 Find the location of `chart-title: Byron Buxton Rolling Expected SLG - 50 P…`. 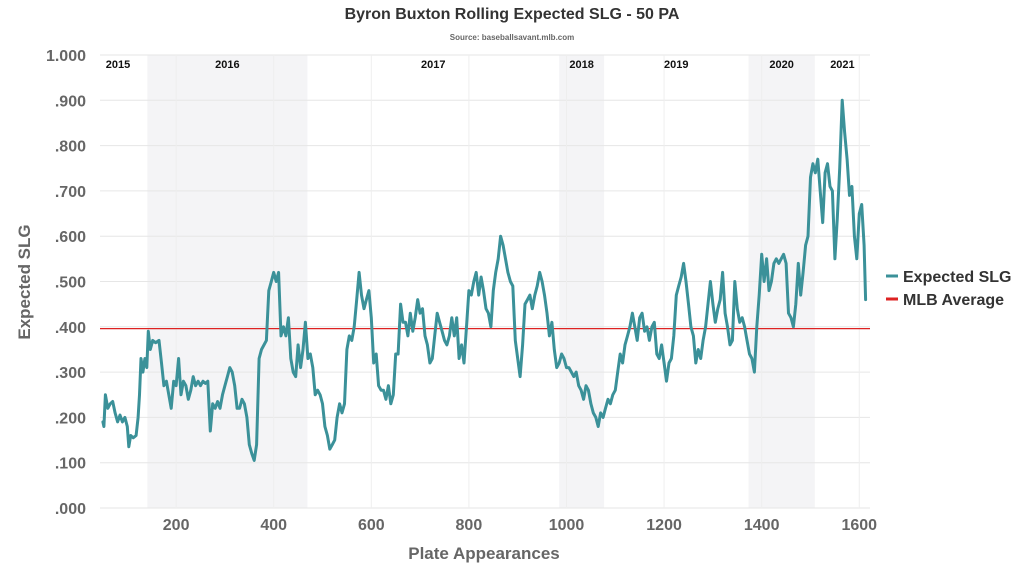

chart-title: Byron Buxton Rolling Expected SLG - 50 P… is located at coordinates (512, 14).